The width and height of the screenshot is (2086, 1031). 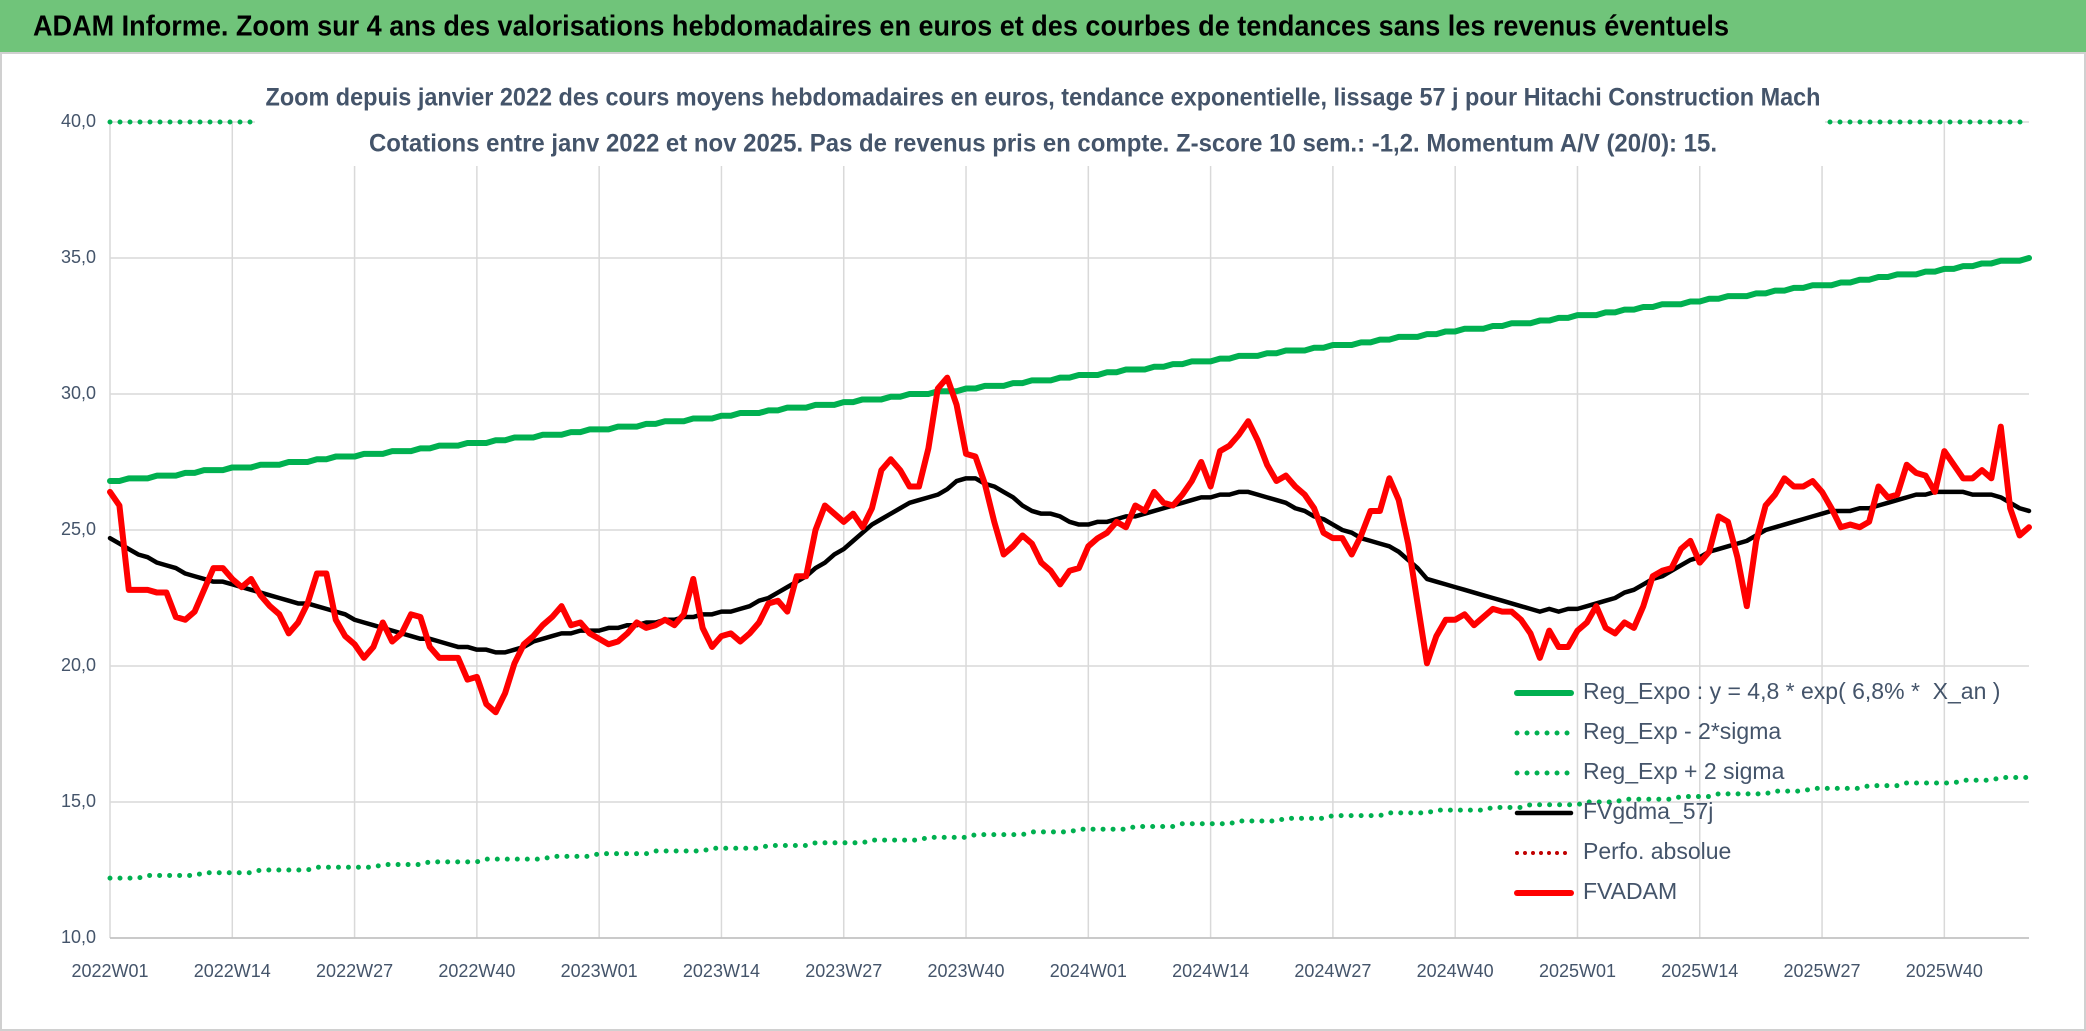 What do you see at coordinates (1684, 771) in the screenshot?
I see `legend-label: Reg_Exp + 2 sigma` at bounding box center [1684, 771].